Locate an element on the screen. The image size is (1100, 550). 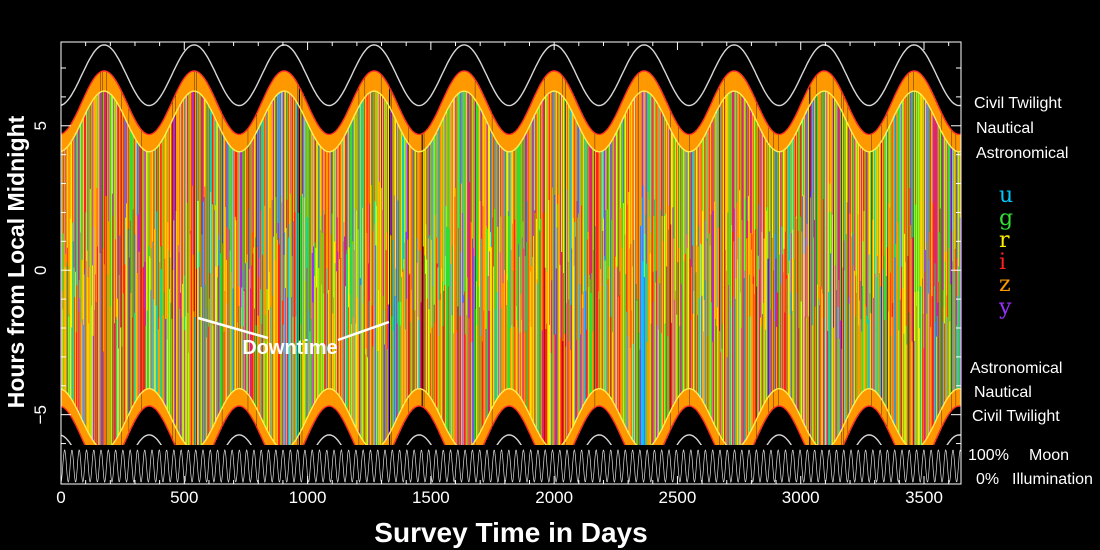
x-tick-label: 1000 is located at coordinates (308, 497).